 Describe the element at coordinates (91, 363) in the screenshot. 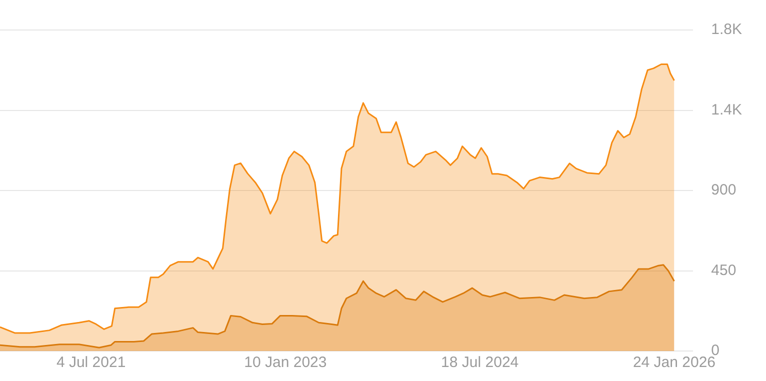

I see `x-tick-label: 4 Jul 2021` at that location.